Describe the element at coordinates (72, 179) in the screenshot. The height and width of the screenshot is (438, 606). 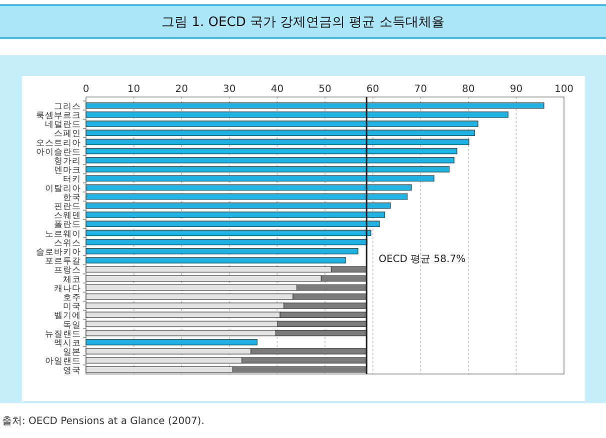
I see `y-tick-label: 터키` at that location.